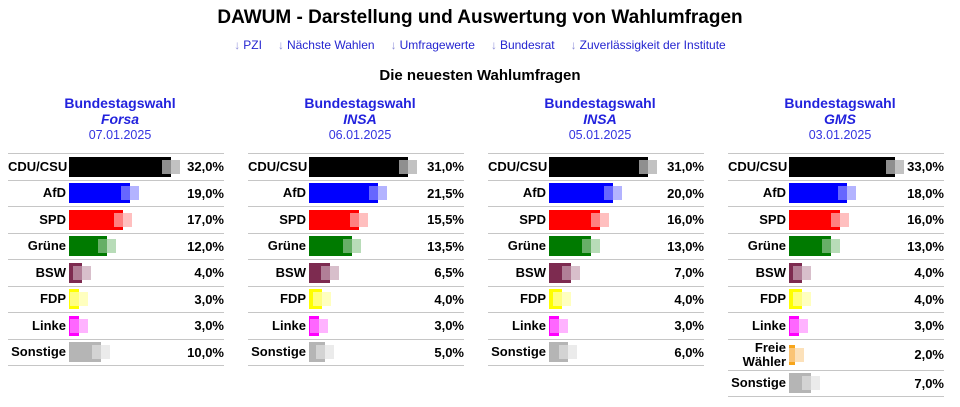 The height and width of the screenshot is (407, 960). What do you see at coordinates (449, 273) in the screenshot?
I see `party-value: 6,5%` at bounding box center [449, 273].